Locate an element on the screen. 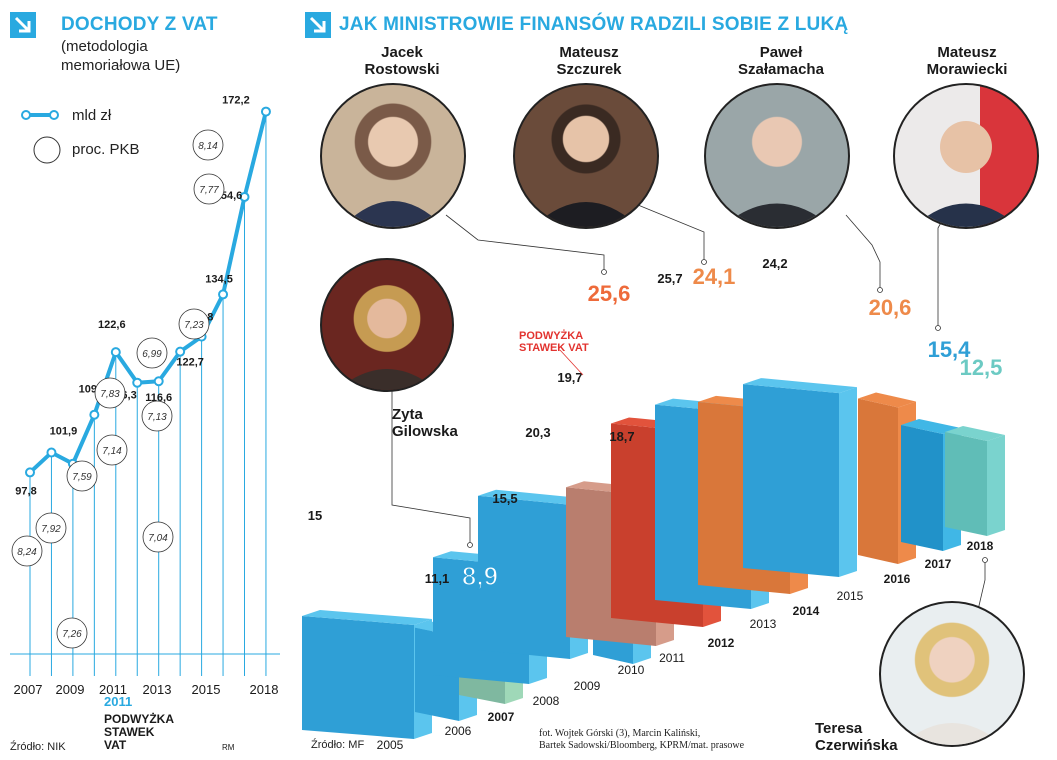  pkb-label: 7,04 is located at coordinates (158, 538).